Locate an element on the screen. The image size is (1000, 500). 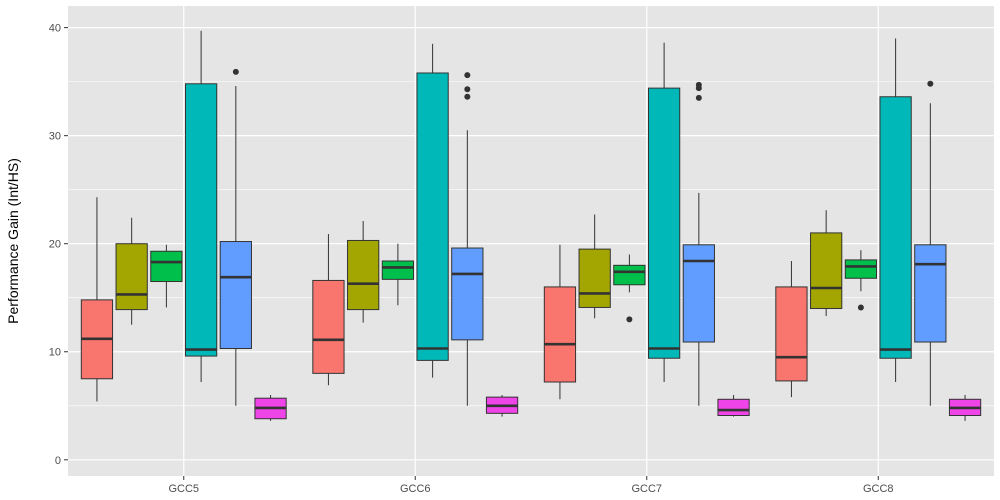
y-tick-label: 40 is located at coordinates (55, 29).